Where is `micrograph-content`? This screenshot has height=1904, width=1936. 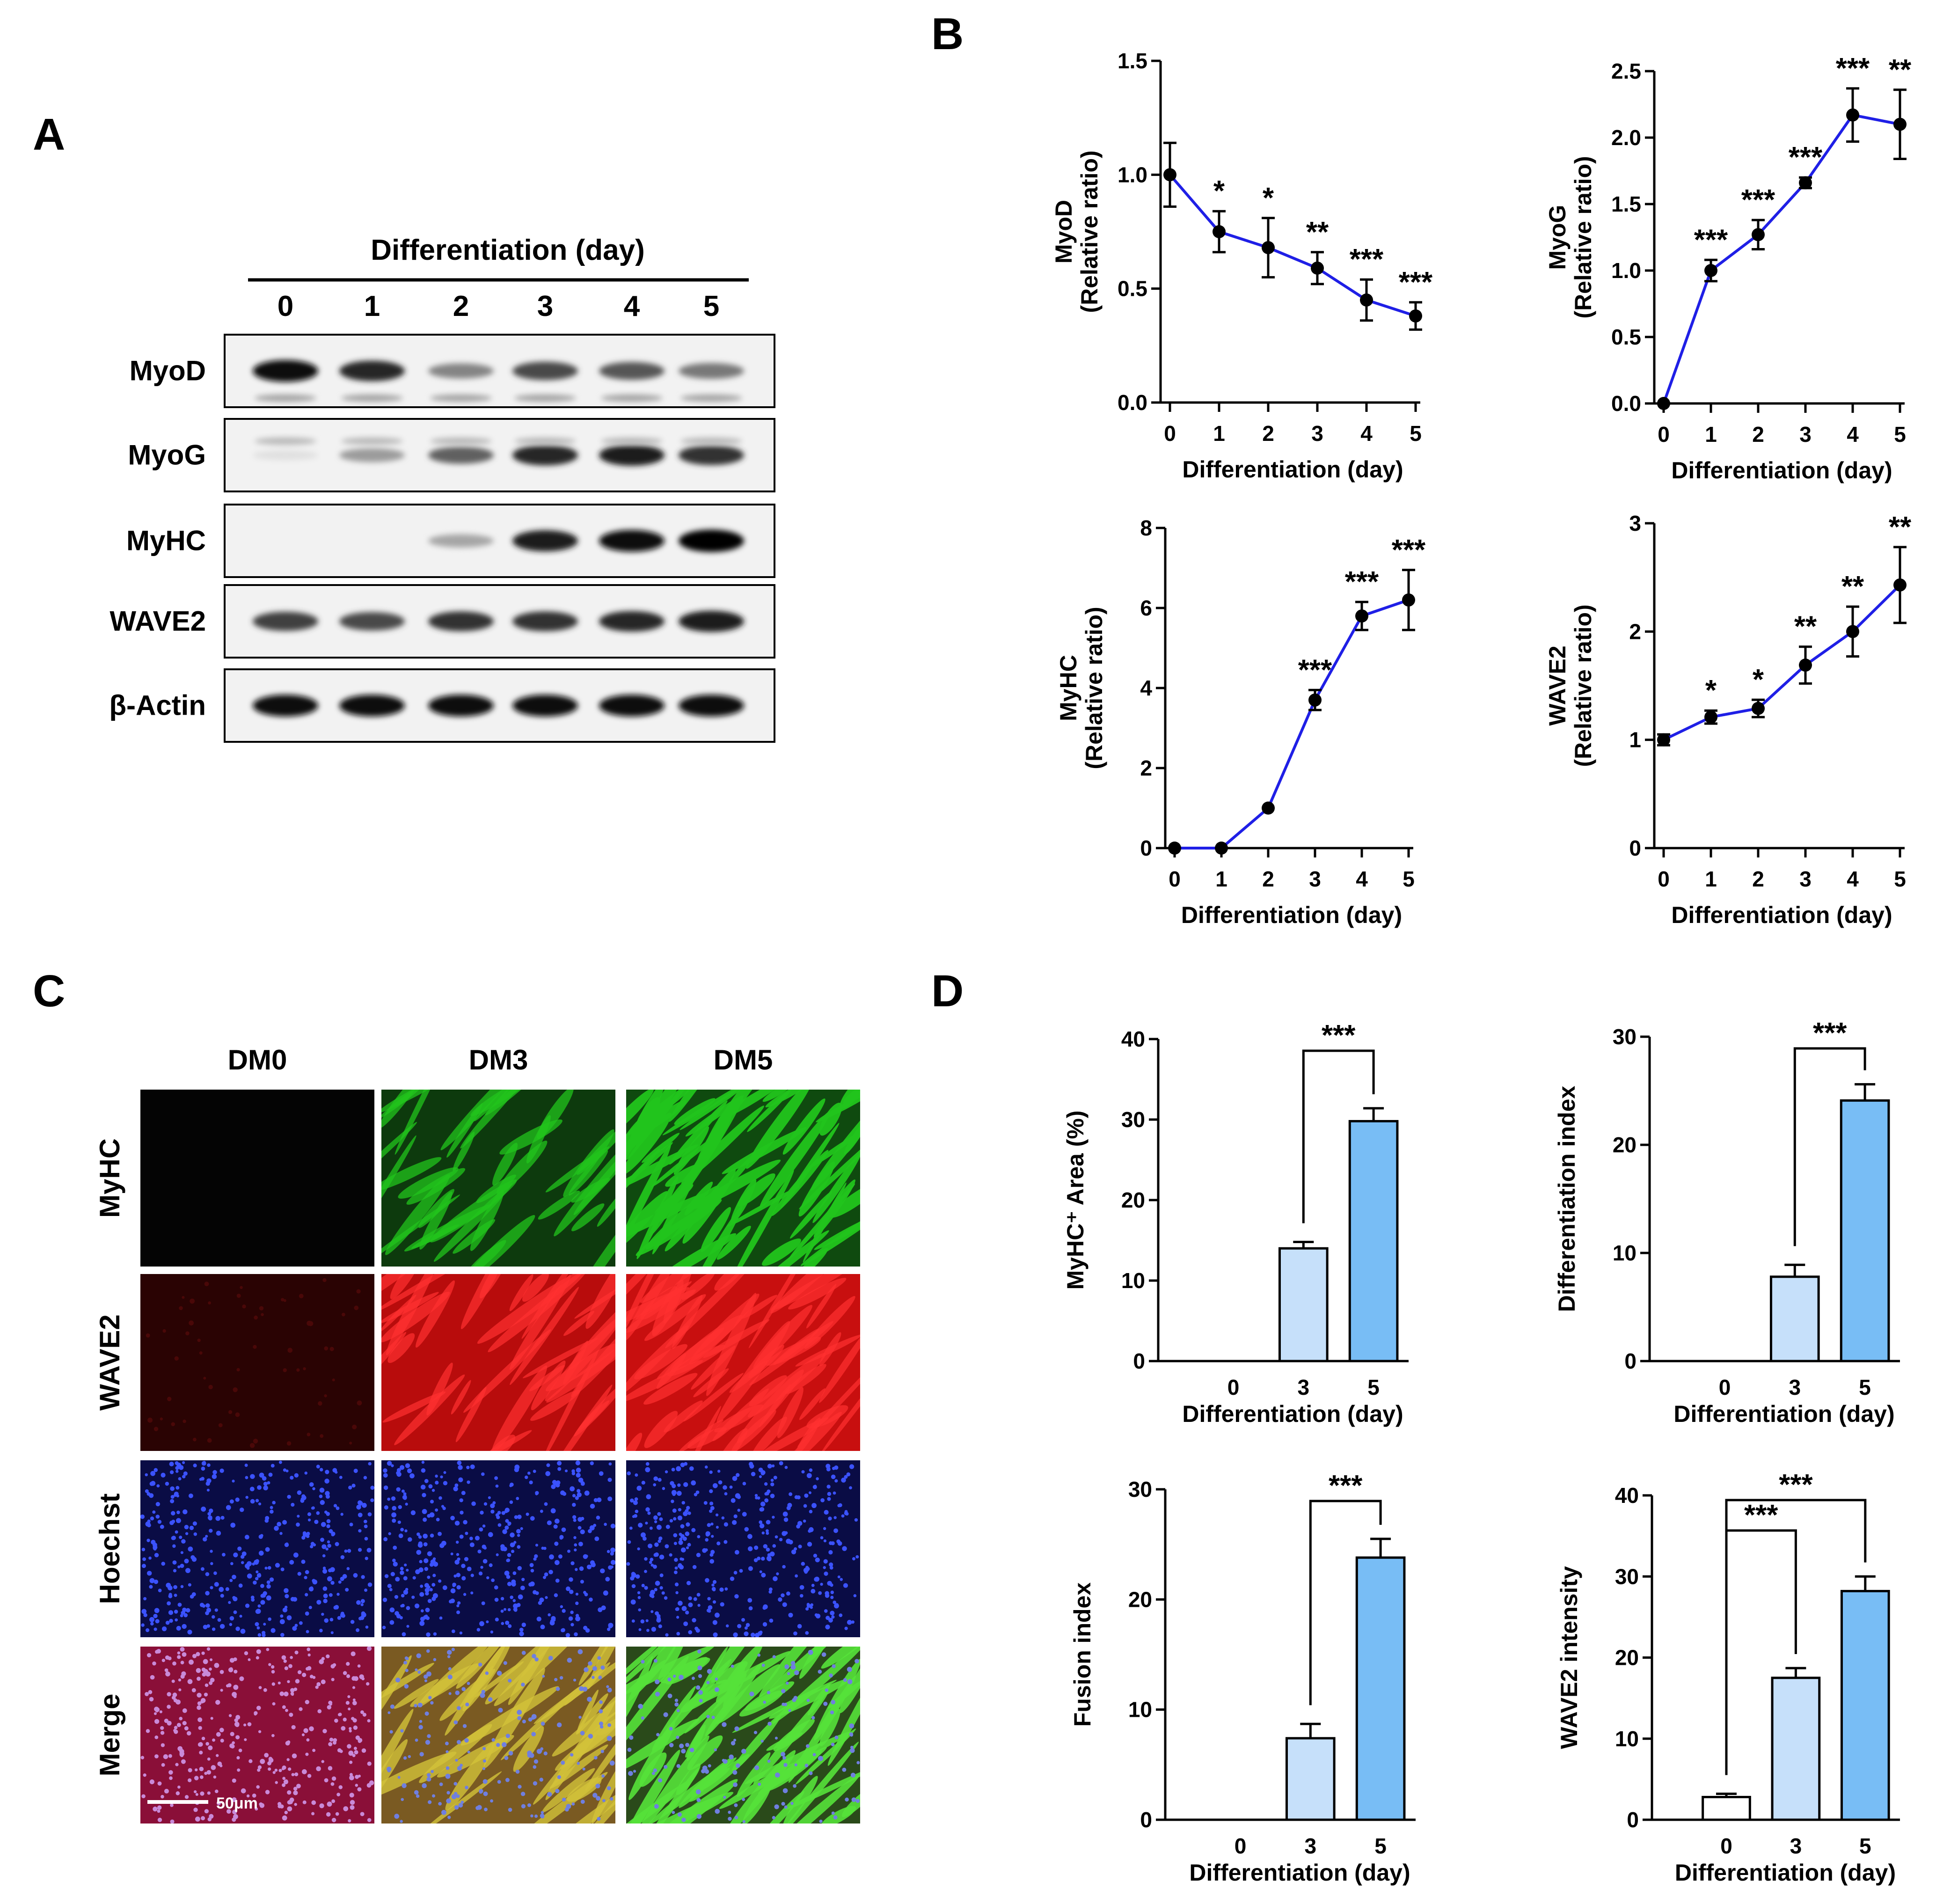
micrograph-content is located at coordinates (743, 1362).